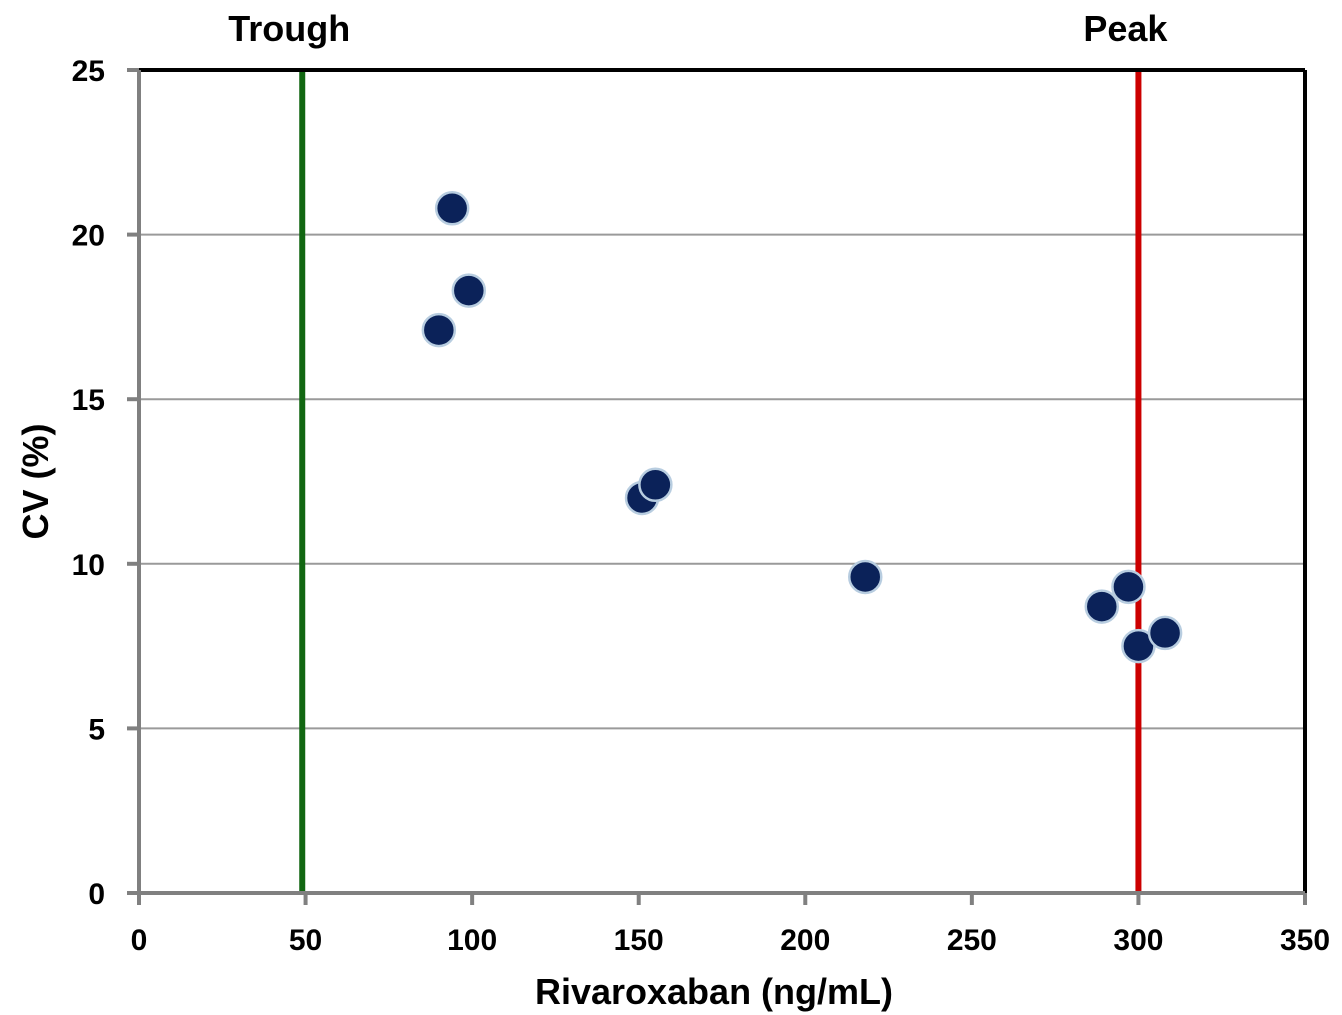 The width and height of the screenshot is (1342, 1015). Describe the element at coordinates (714, 991) in the screenshot. I see `x-axis-title: Rivaroxaban (ng/mL)` at that location.